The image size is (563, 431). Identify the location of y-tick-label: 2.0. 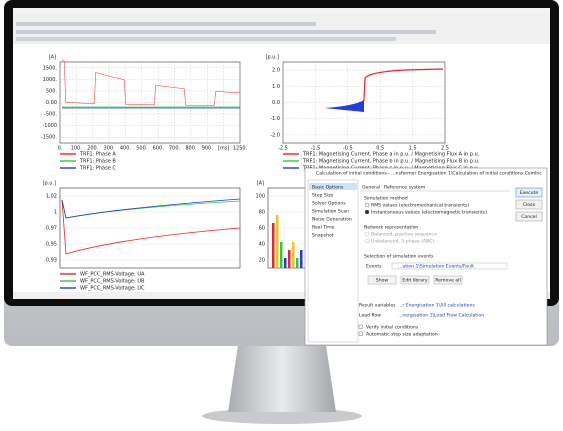
(276, 71).